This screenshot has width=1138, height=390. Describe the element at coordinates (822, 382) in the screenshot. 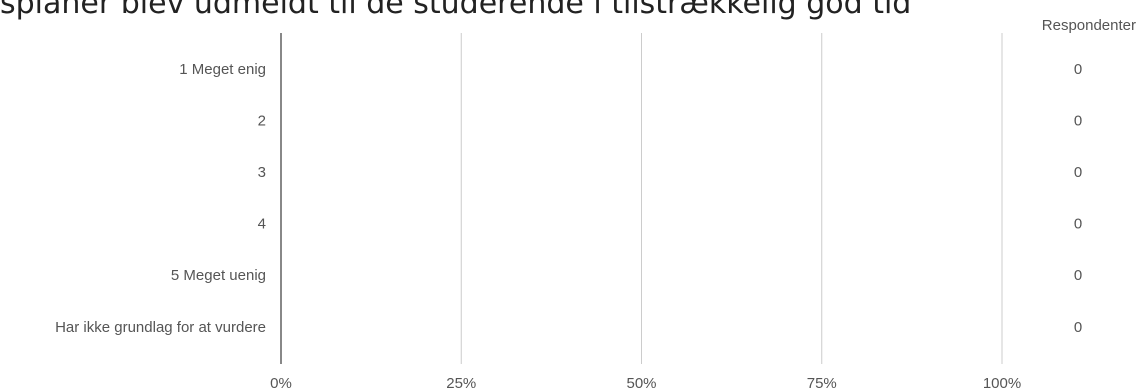

I see `x-tick-label: 75%` at that location.